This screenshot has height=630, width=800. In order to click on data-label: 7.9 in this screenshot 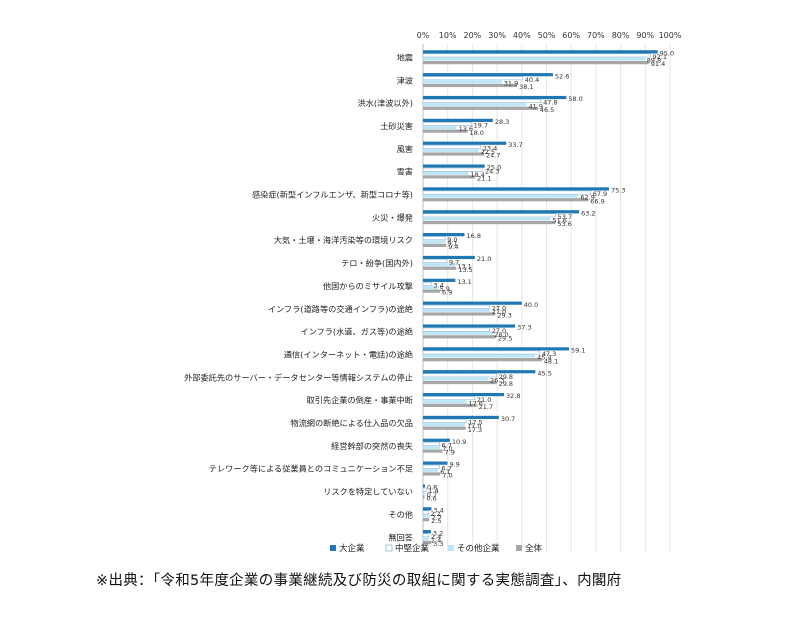, I will do `click(450, 453)`.